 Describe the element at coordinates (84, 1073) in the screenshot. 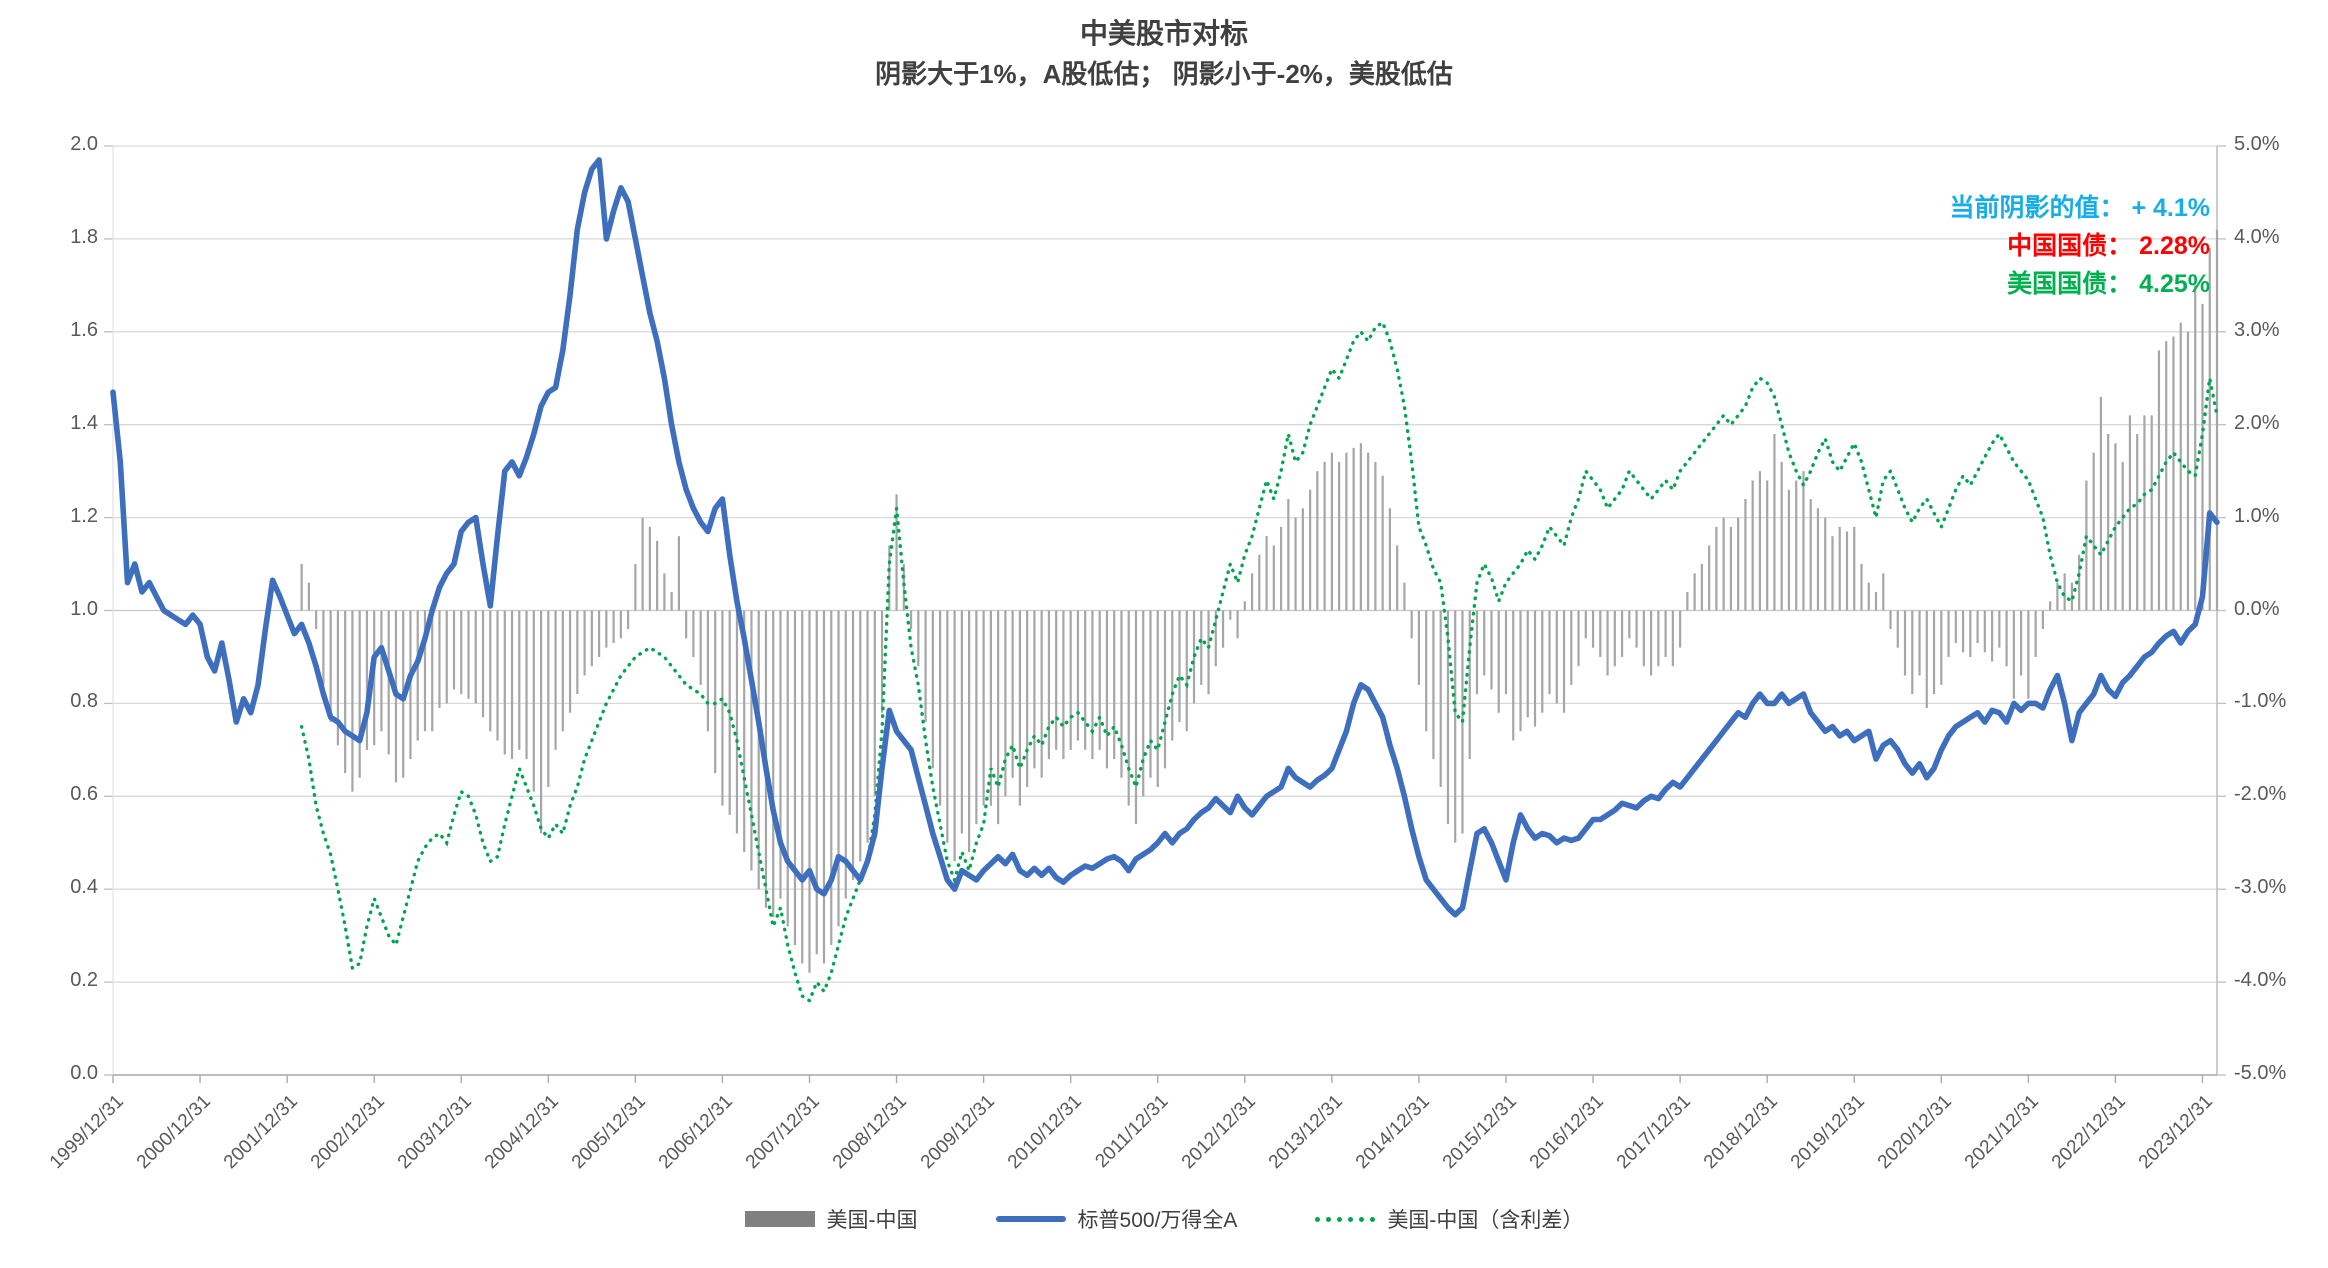

I see `left-axis-tick-label: 0.0` at that location.